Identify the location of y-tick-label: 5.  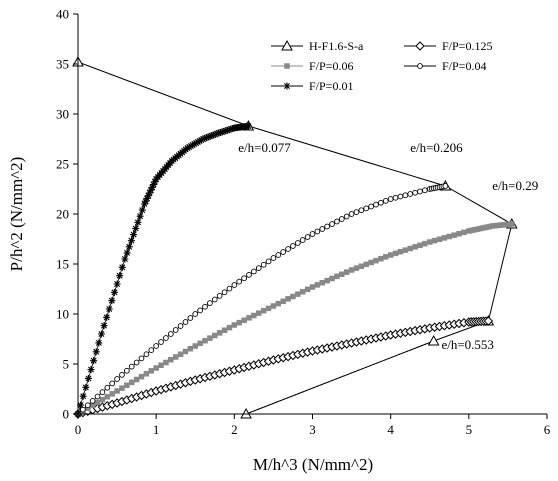
(66, 364).